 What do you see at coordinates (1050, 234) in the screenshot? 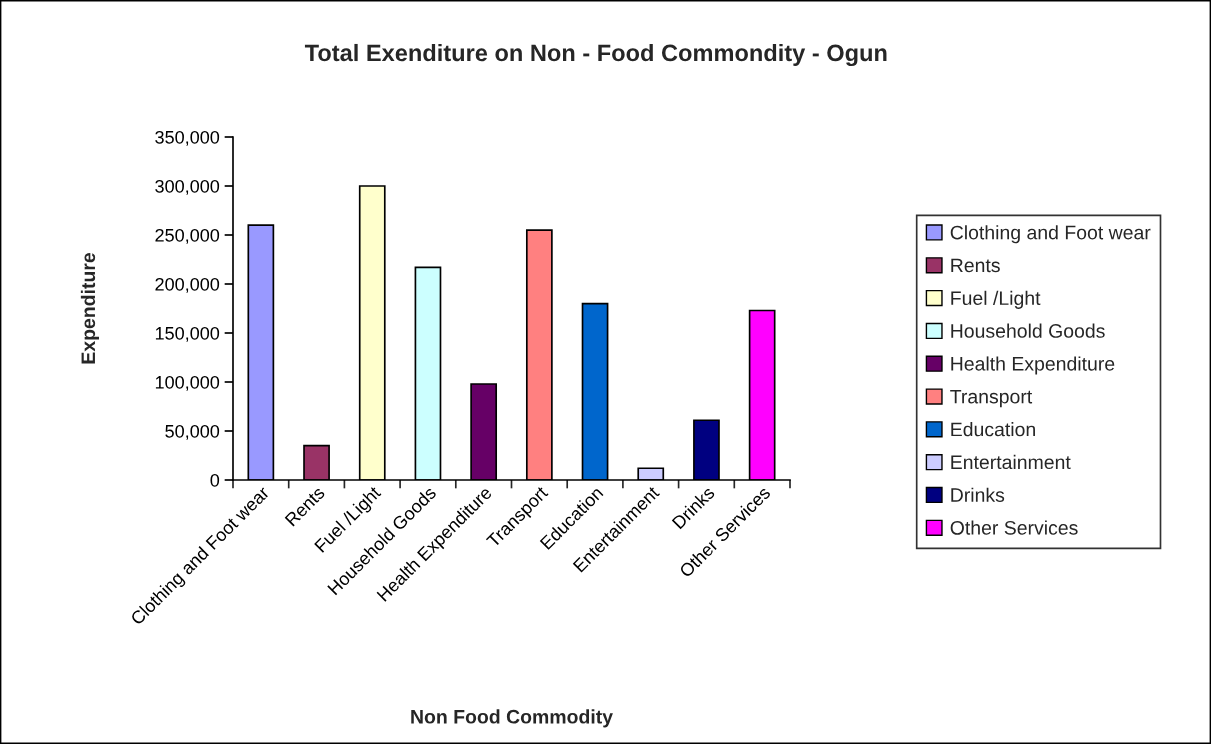
I see `legend-label: Clothing and Foot wear` at bounding box center [1050, 234].